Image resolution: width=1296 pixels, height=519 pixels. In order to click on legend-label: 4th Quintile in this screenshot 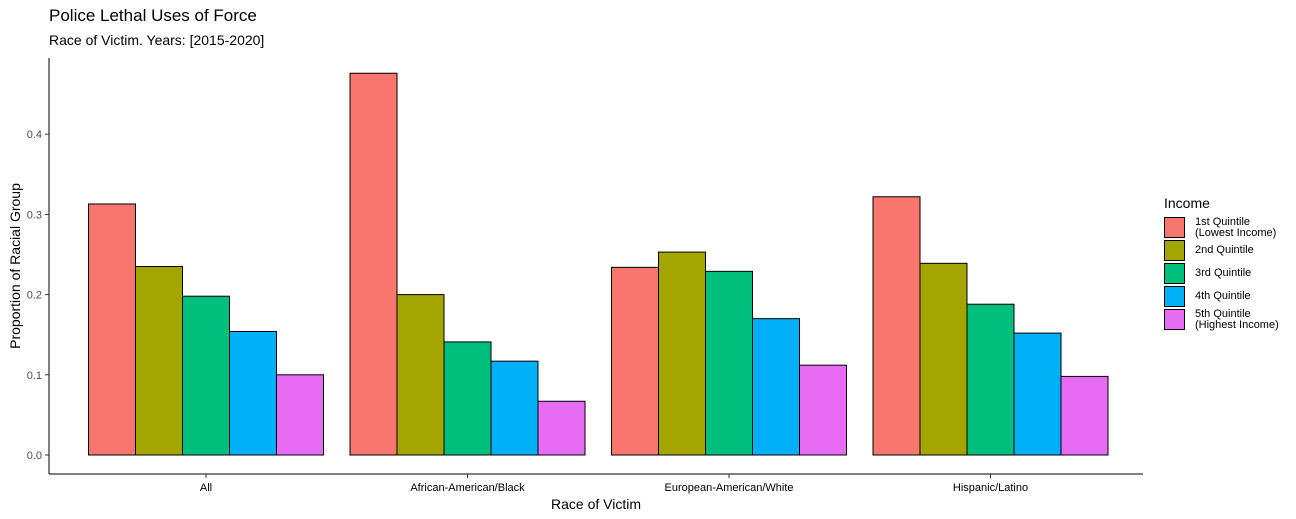, I will do `click(1223, 296)`.